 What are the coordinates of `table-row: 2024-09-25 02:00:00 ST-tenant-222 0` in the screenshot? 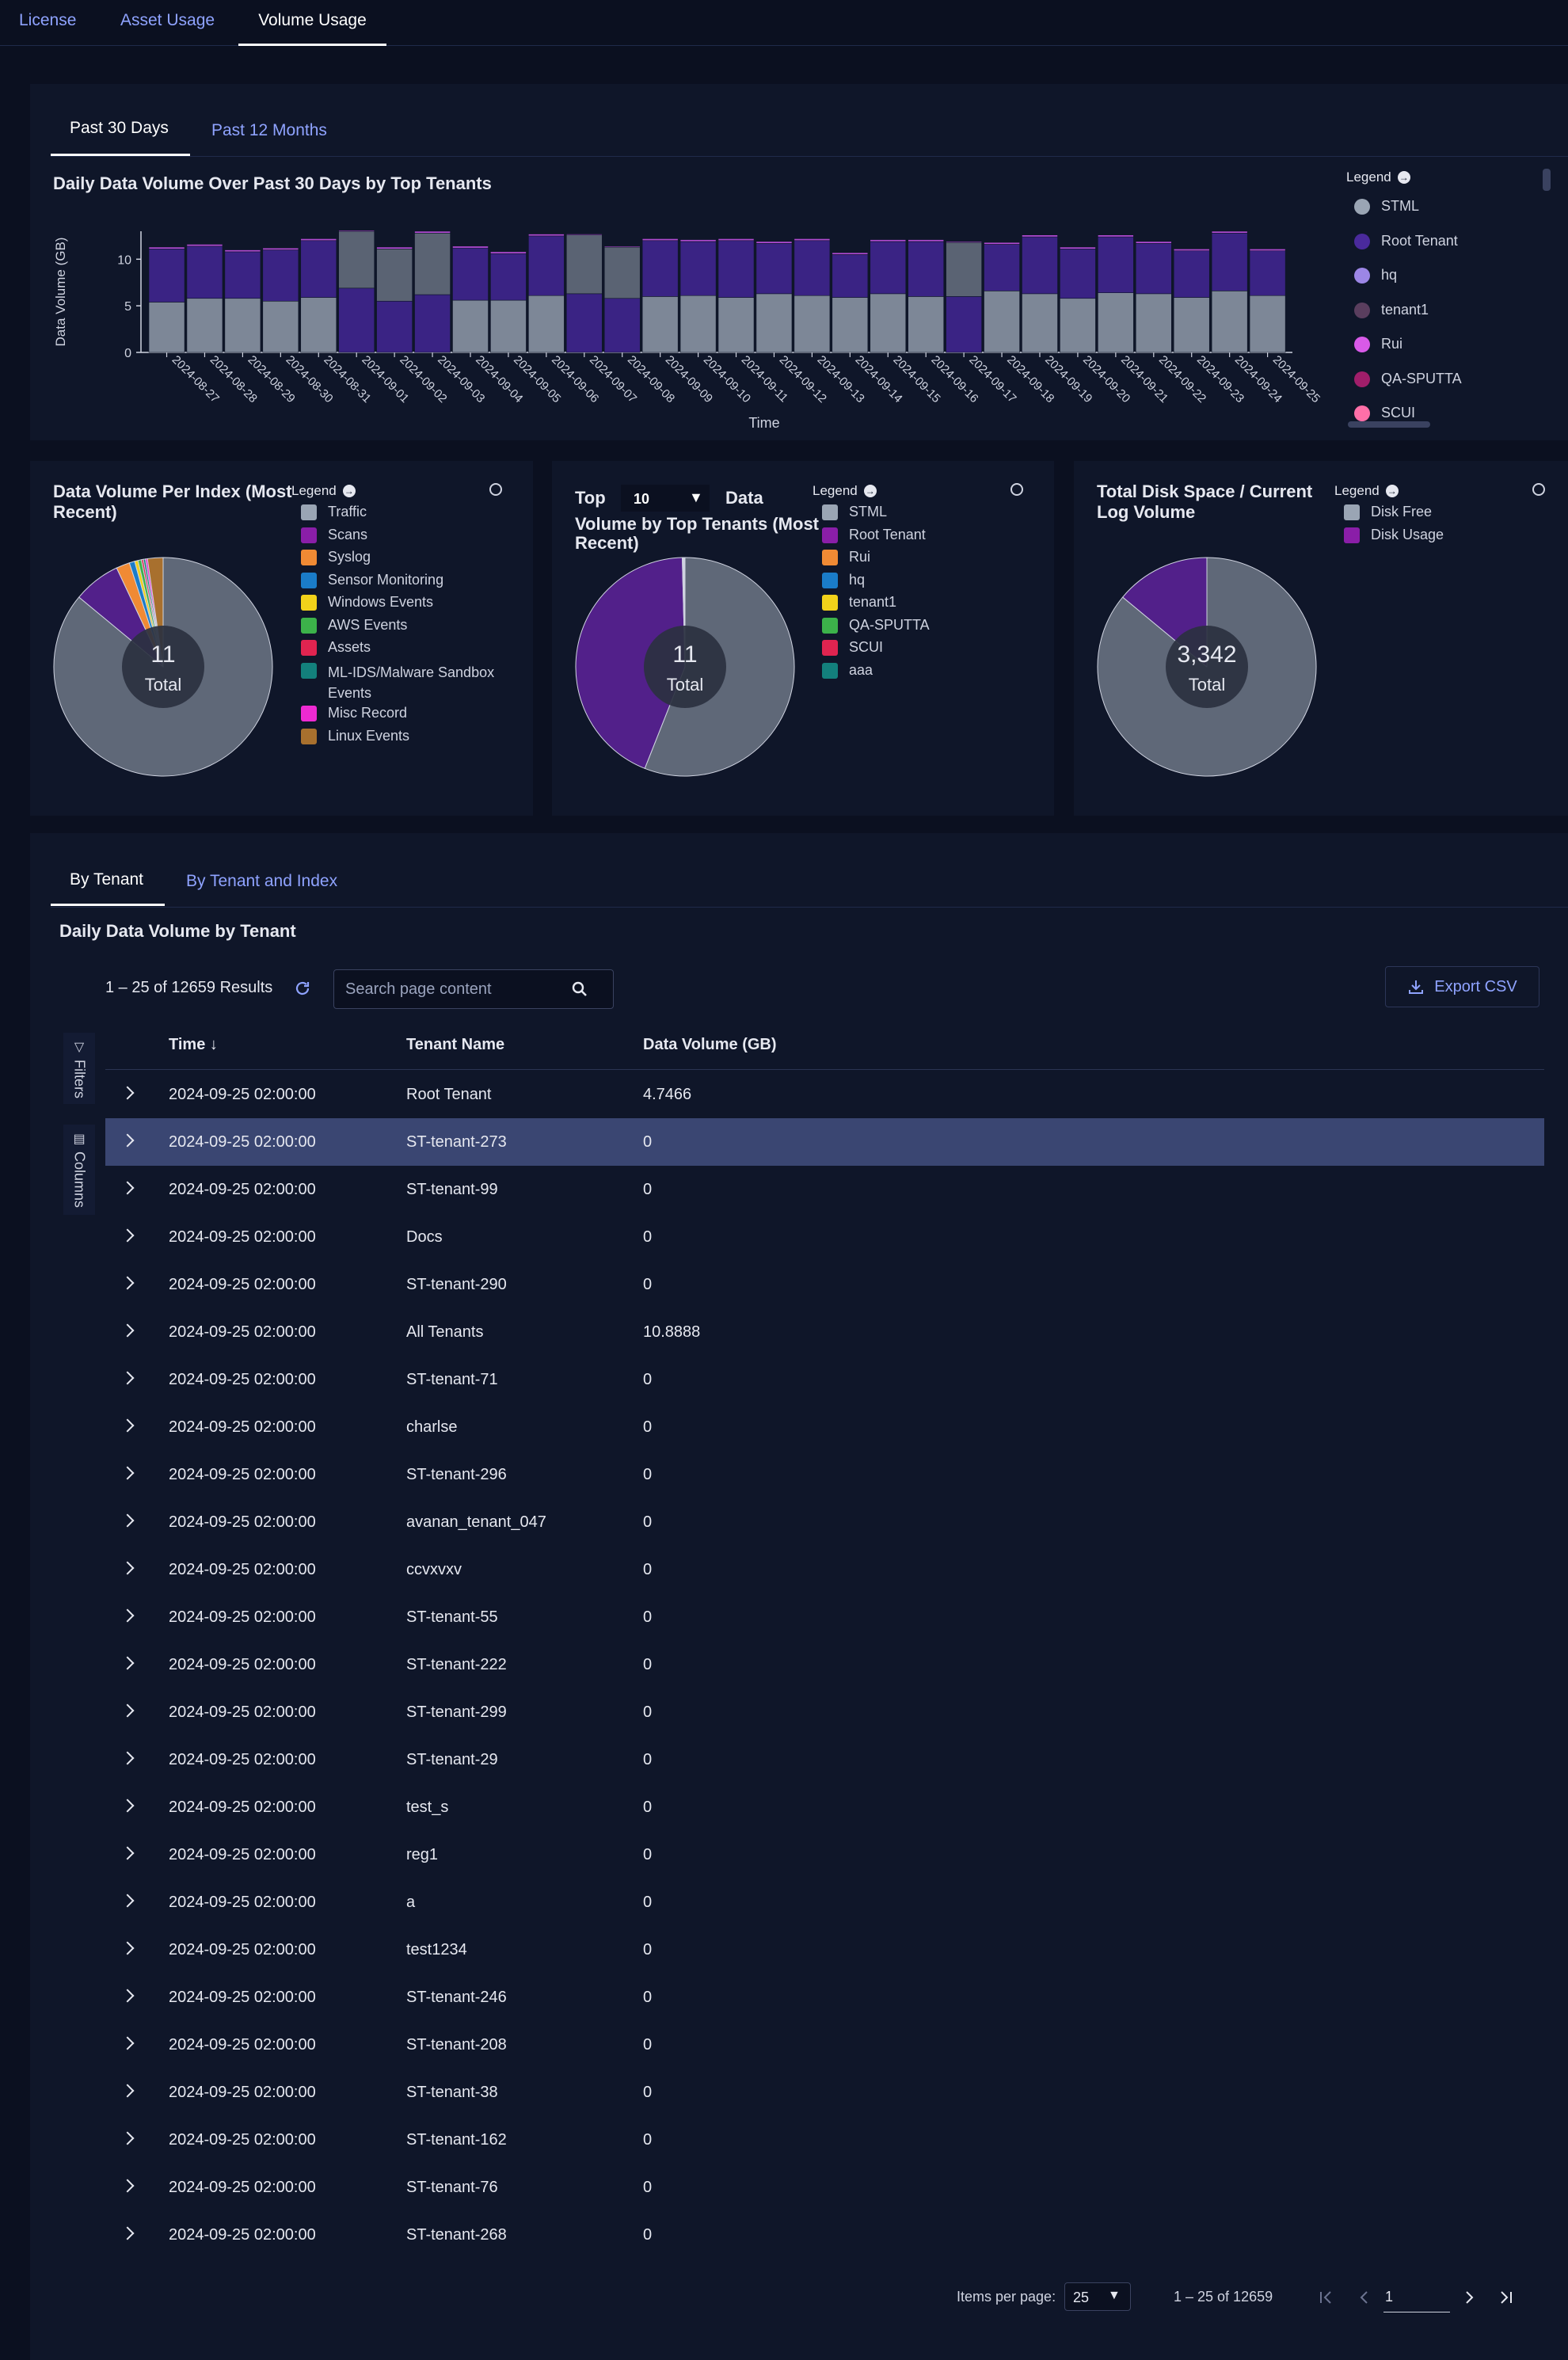 It's located at (824, 1664).